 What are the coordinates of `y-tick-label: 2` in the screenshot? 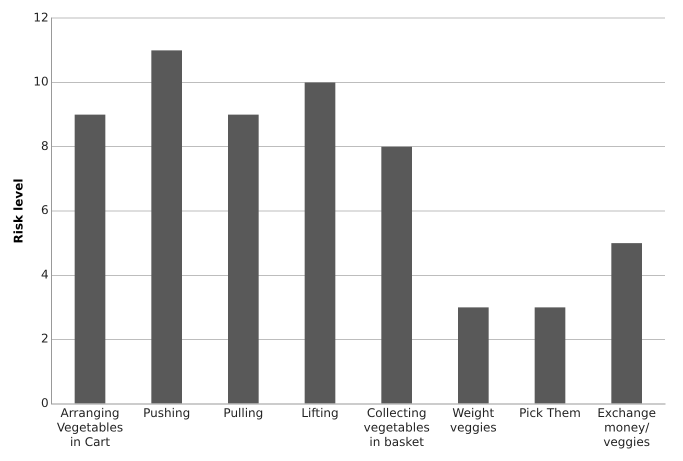 It's located at (45, 339).